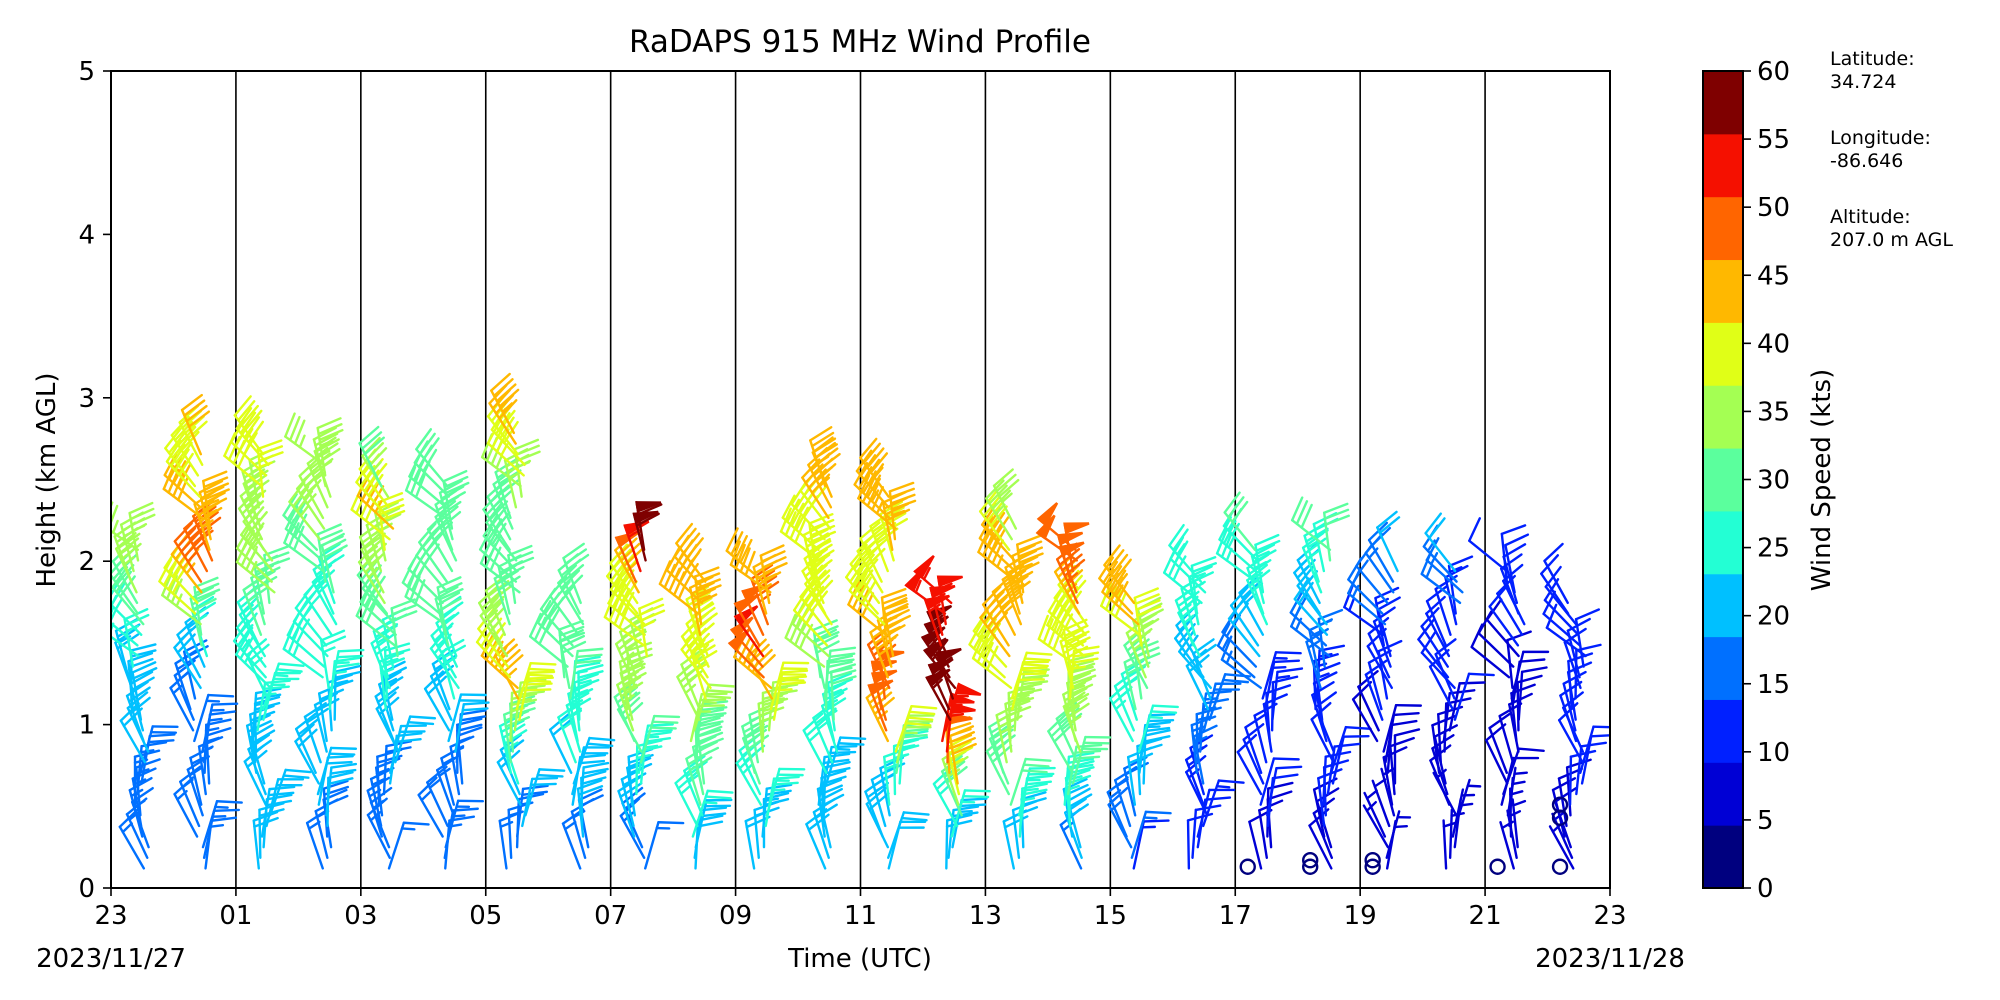 The height and width of the screenshot is (1000, 2000). Describe the element at coordinates (86, 72) in the screenshot. I see `y-tick-label: 5` at that location.